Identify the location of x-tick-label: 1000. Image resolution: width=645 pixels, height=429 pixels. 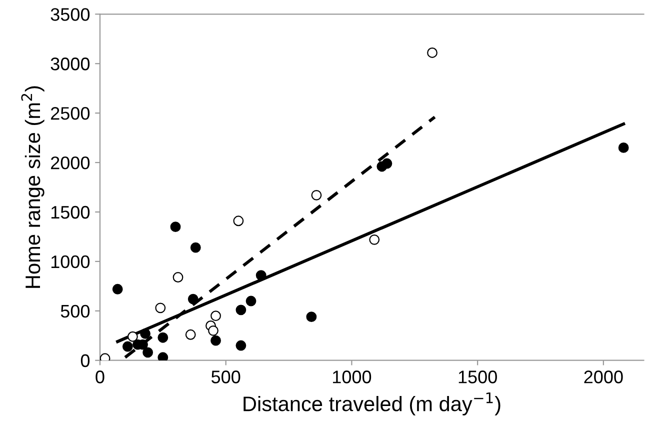
(352, 377).